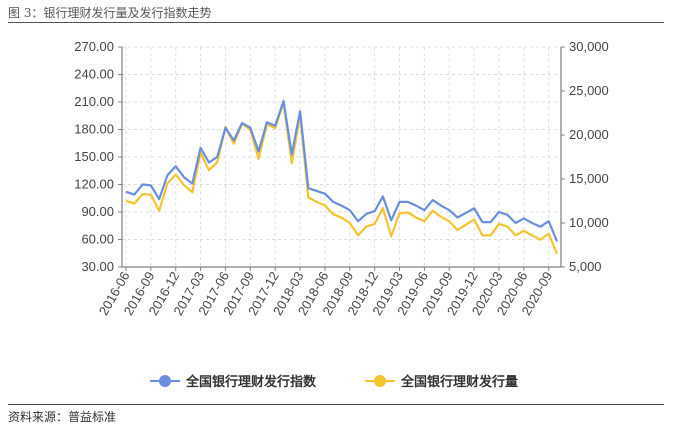  What do you see at coordinates (589, 222) in the screenshot?
I see `right-tick-label: 10,000` at bounding box center [589, 222].